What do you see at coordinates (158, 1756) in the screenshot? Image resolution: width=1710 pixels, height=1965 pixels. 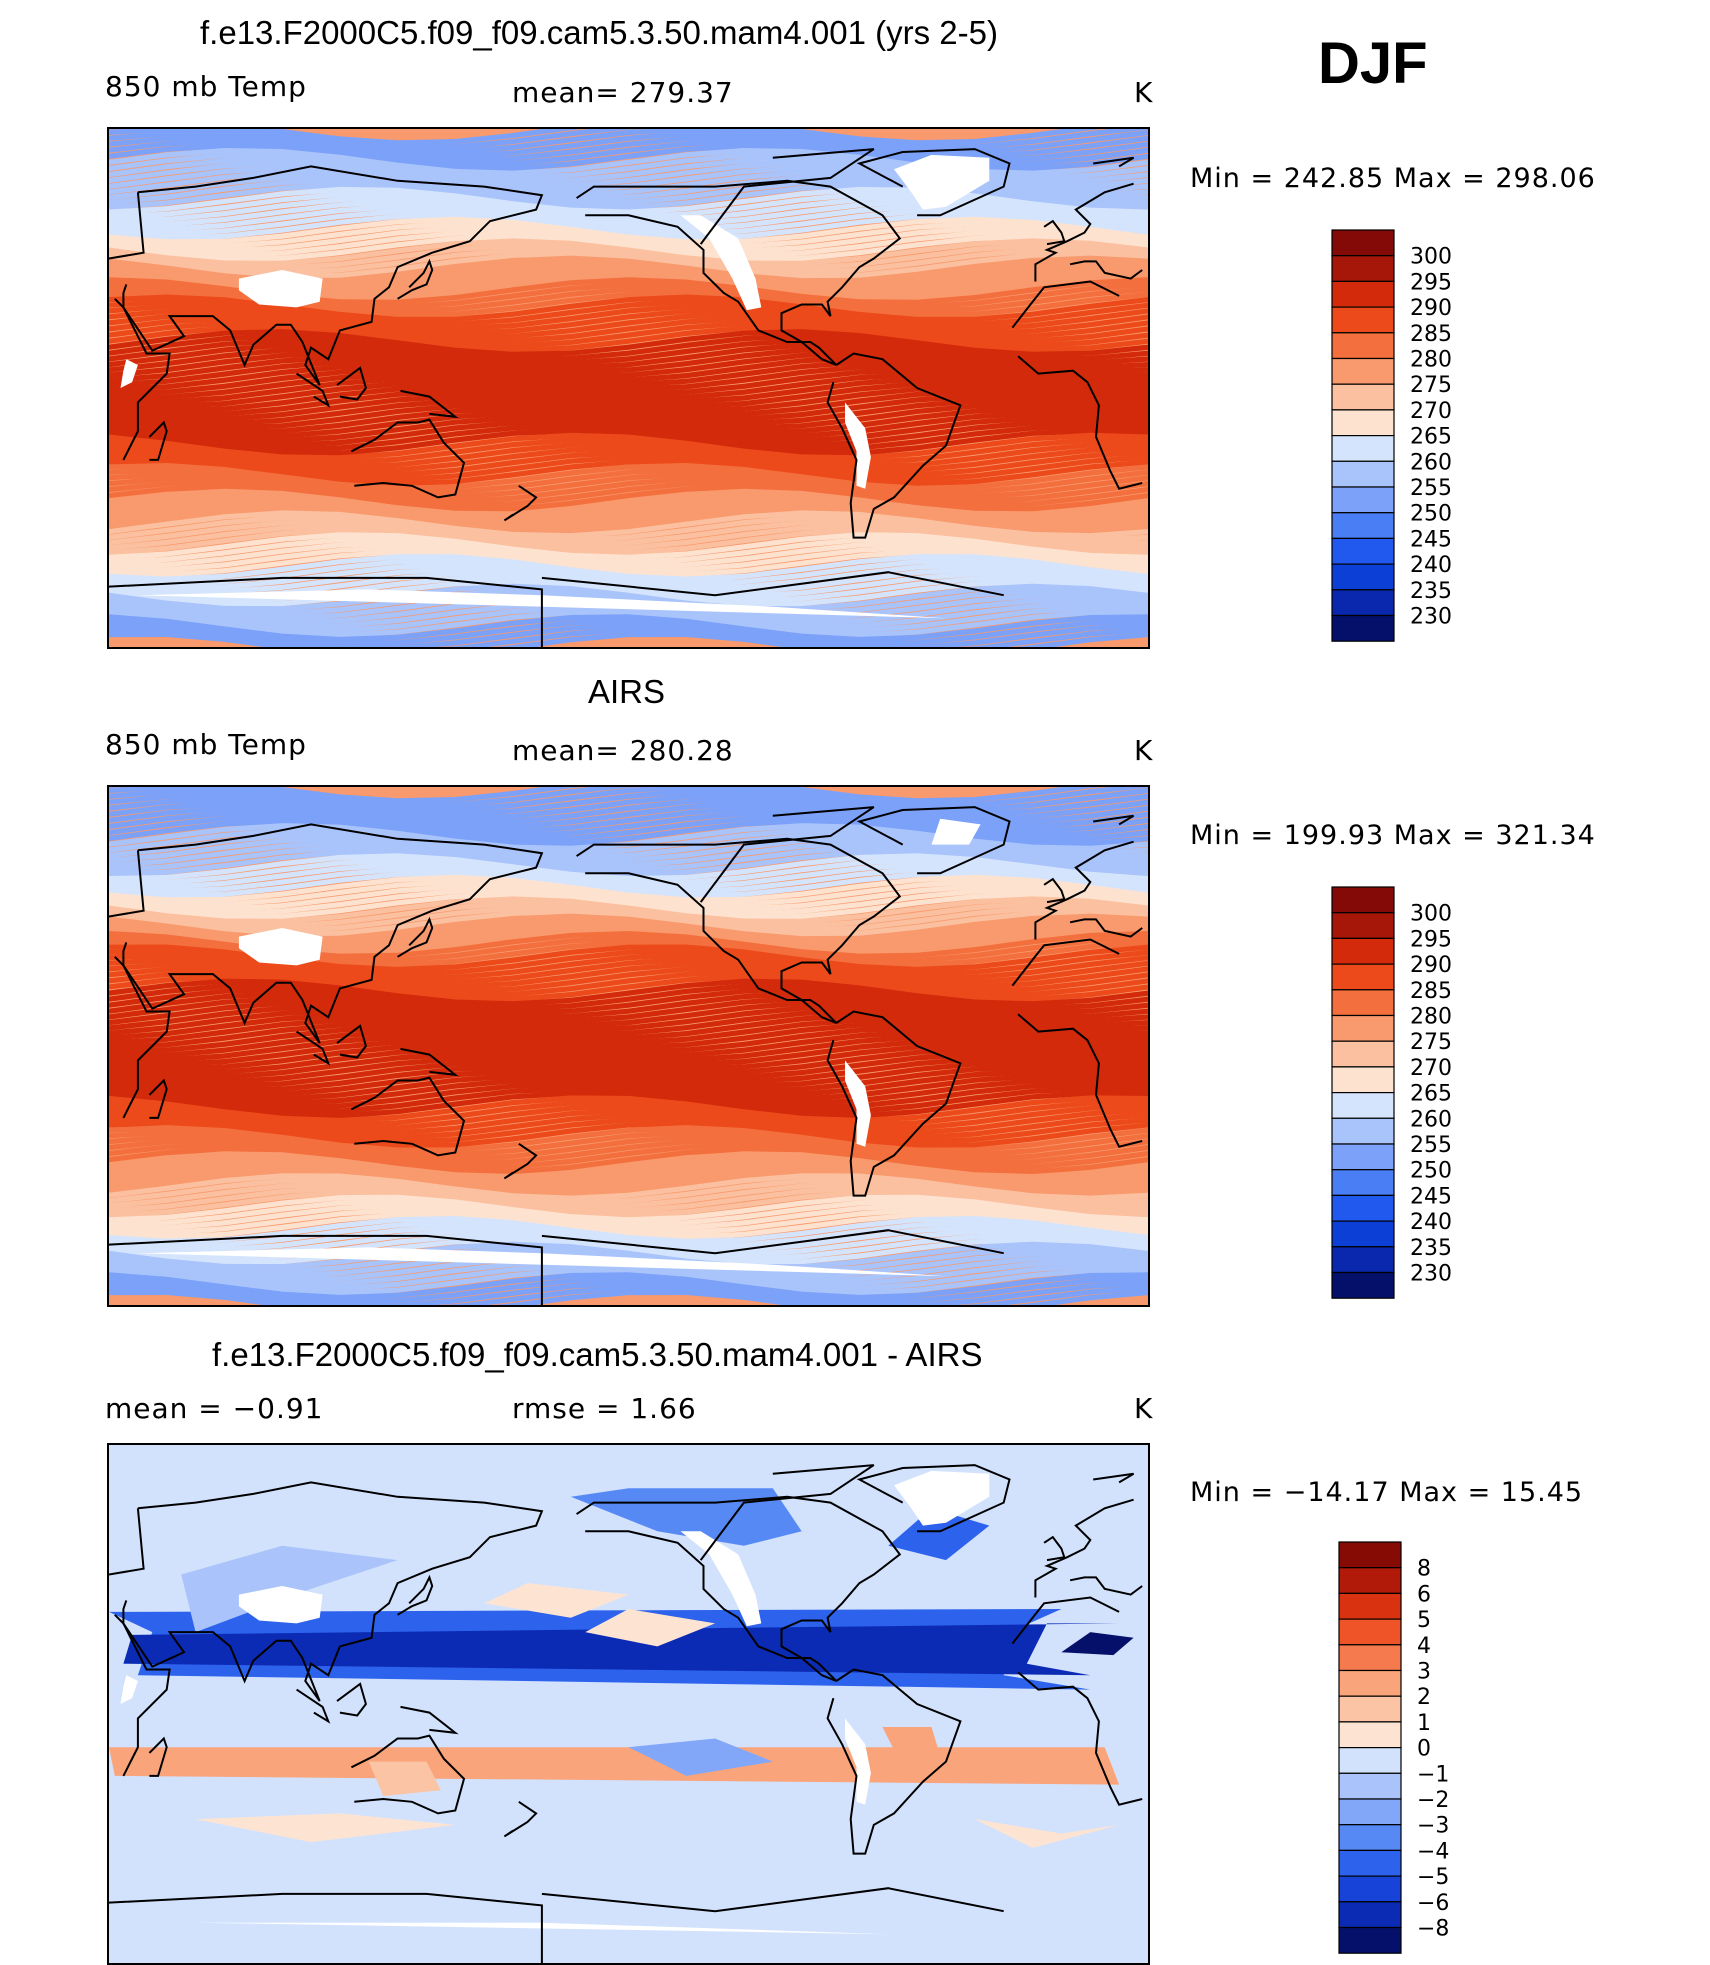 I see `panel3-coastline-madagascar` at bounding box center [158, 1756].